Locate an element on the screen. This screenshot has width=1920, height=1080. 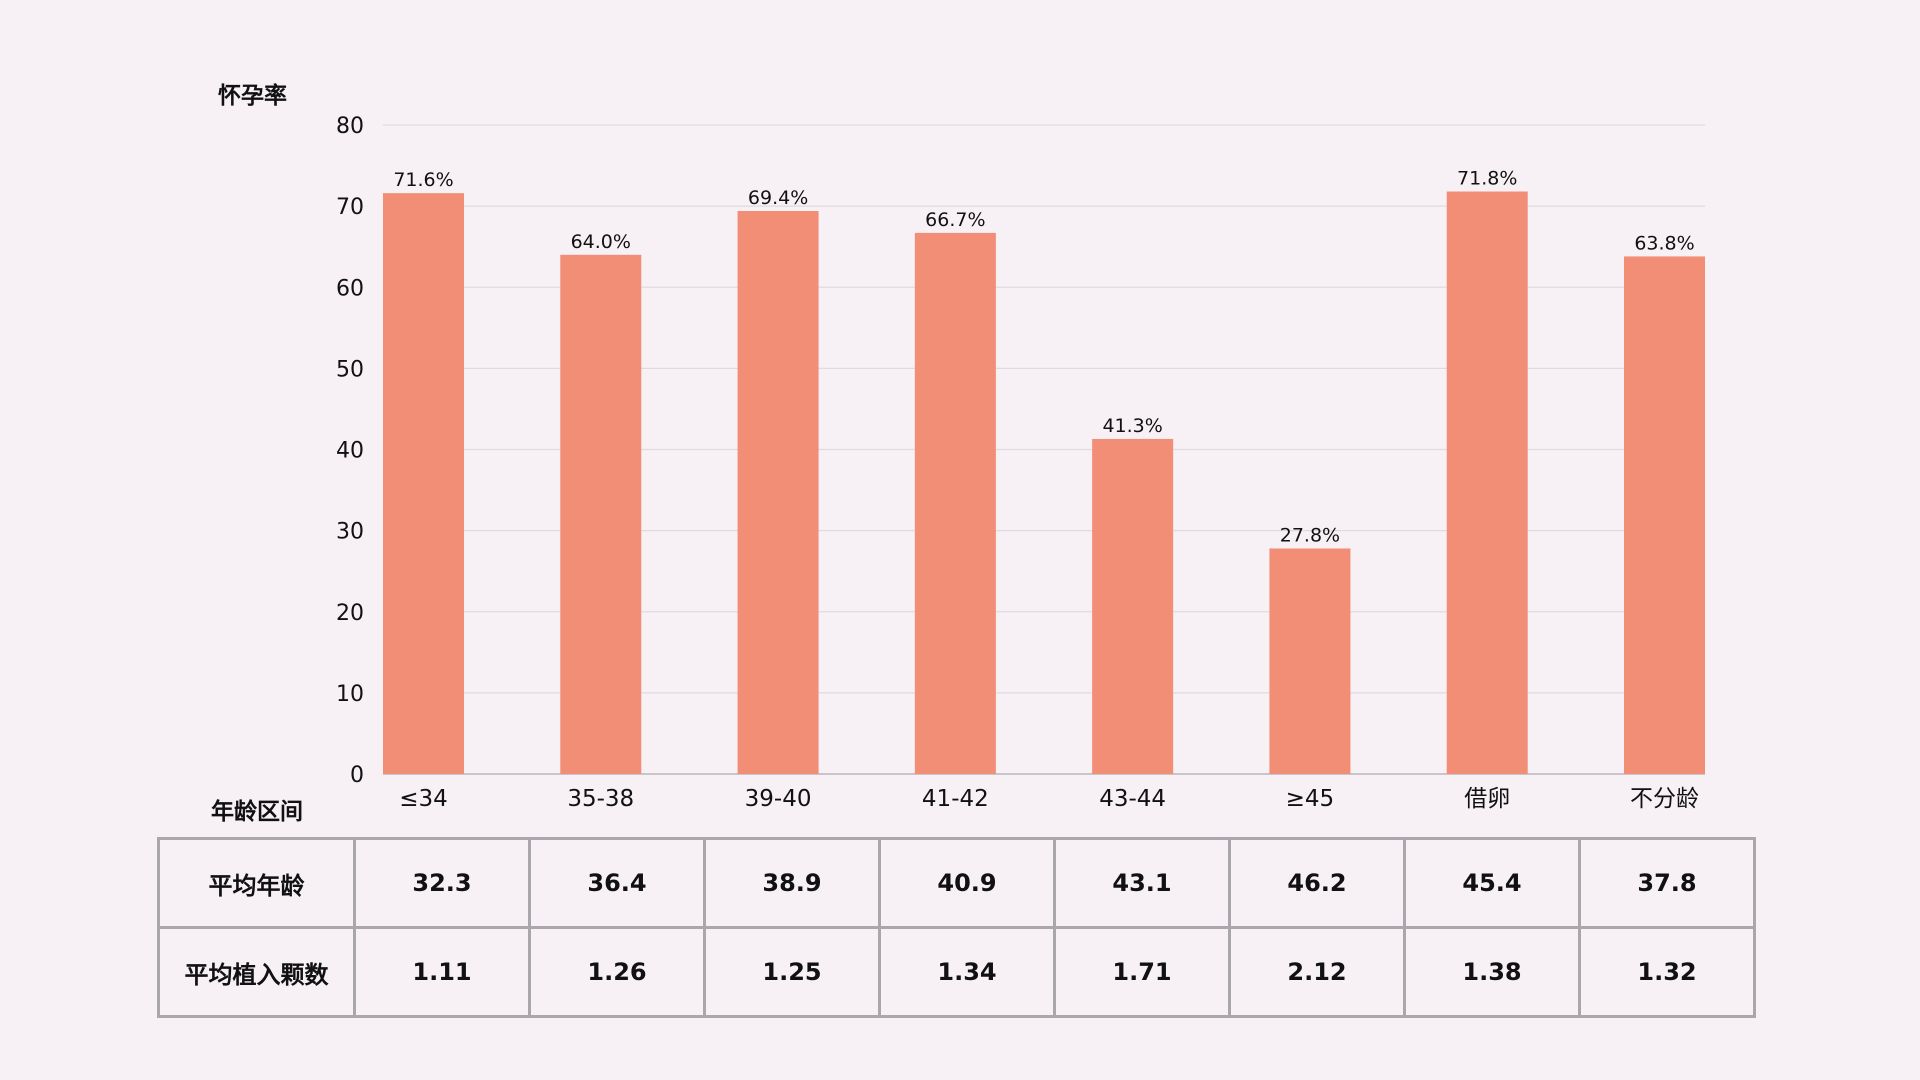
table-cell: 1.34 is located at coordinates (967, 972).